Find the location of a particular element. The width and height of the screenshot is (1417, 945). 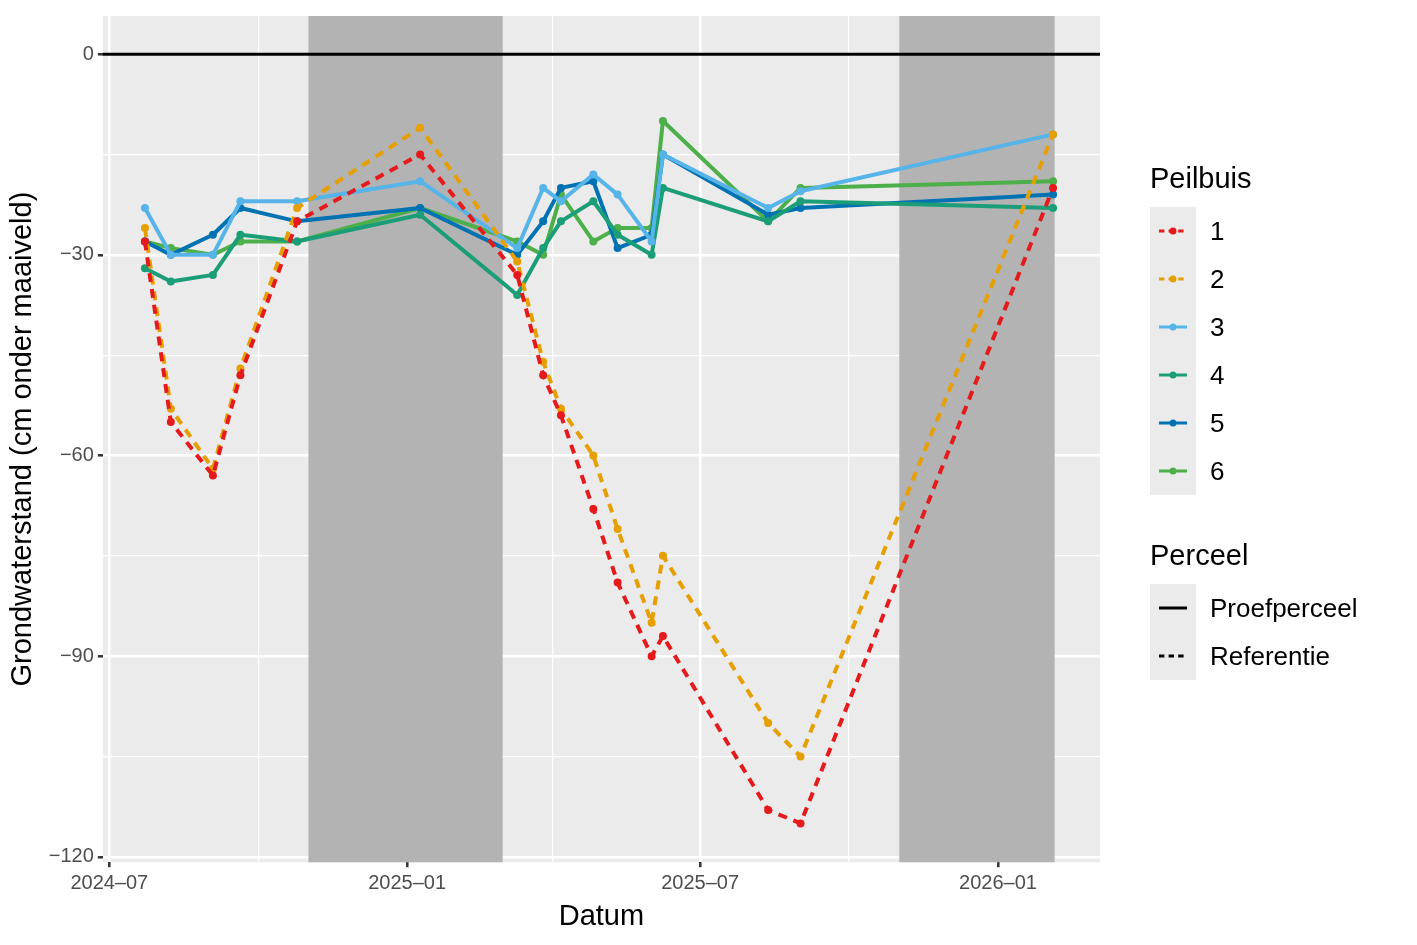

x-tick-label: 2025–07 is located at coordinates (700, 881).